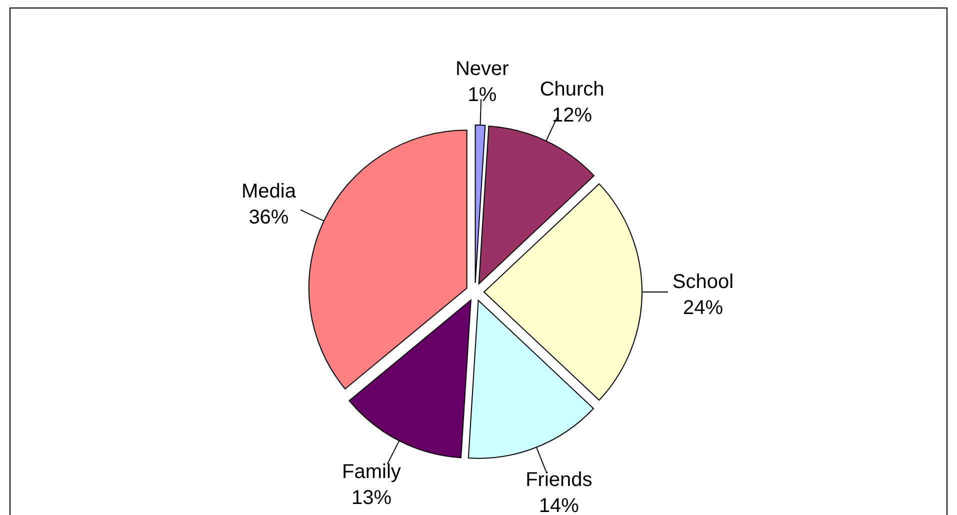 The height and width of the screenshot is (515, 957). Describe the element at coordinates (572, 115) in the screenshot. I see `data-label: 12%` at that location.